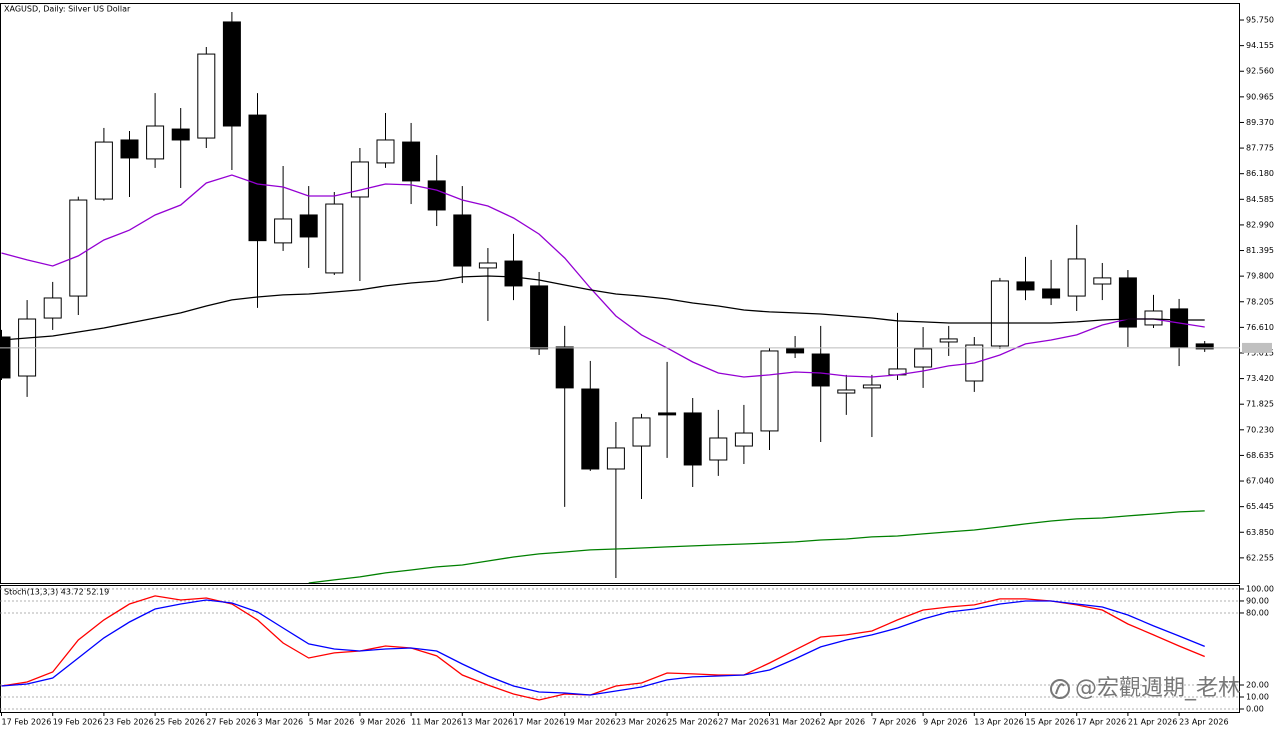 This screenshot has height=735, width=1280. I want to click on x-tick-label: 17 Apr 2026, so click(1101, 722).